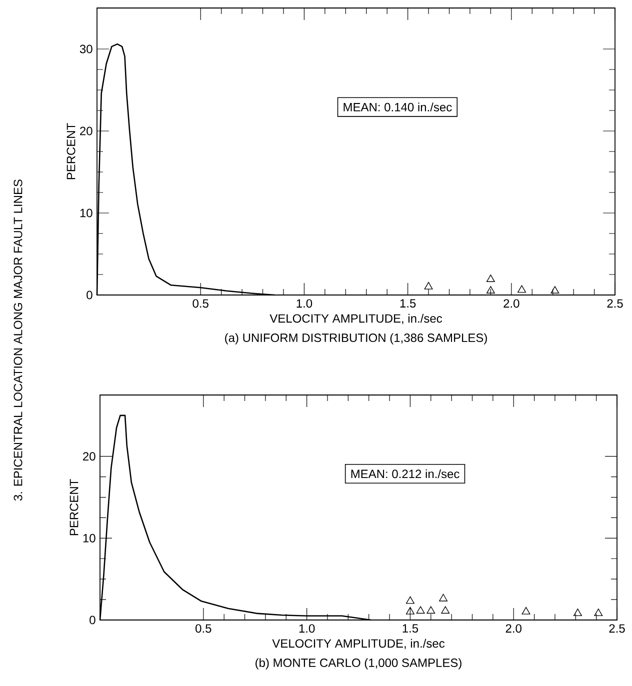 The height and width of the screenshot is (686, 632). Describe the element at coordinates (398, 107) in the screenshot. I see `annotation: MEAN: 0.140 in./sec` at that location.